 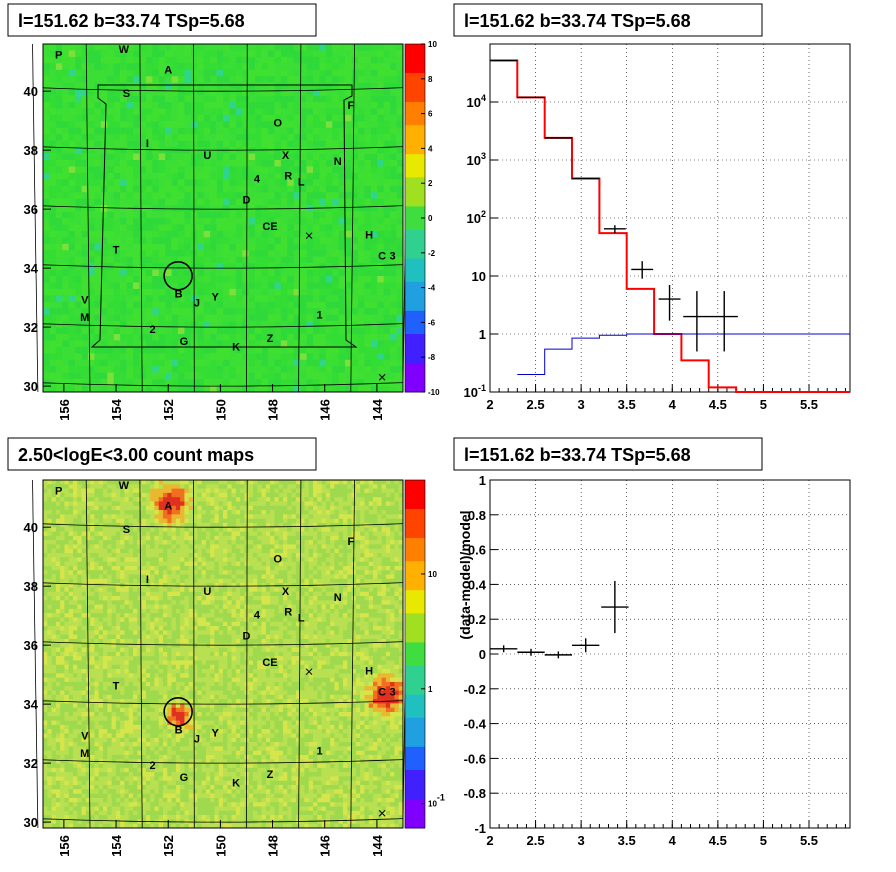 I want to click on latitude-line, so click(x=223, y=266).